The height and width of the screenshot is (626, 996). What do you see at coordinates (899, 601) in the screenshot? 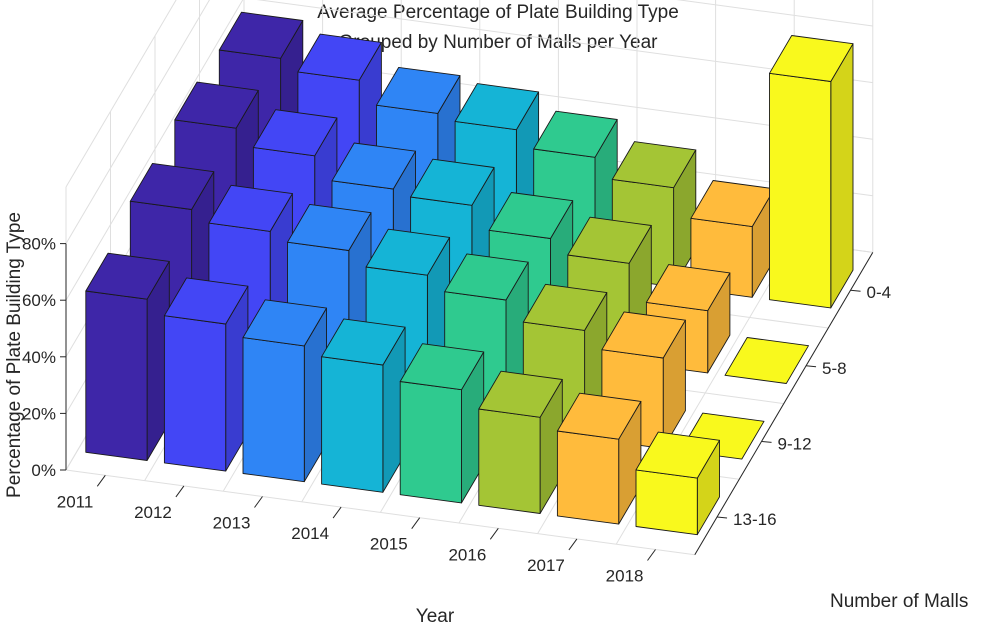
I see `y-axis-label: Number of Malls` at bounding box center [899, 601].